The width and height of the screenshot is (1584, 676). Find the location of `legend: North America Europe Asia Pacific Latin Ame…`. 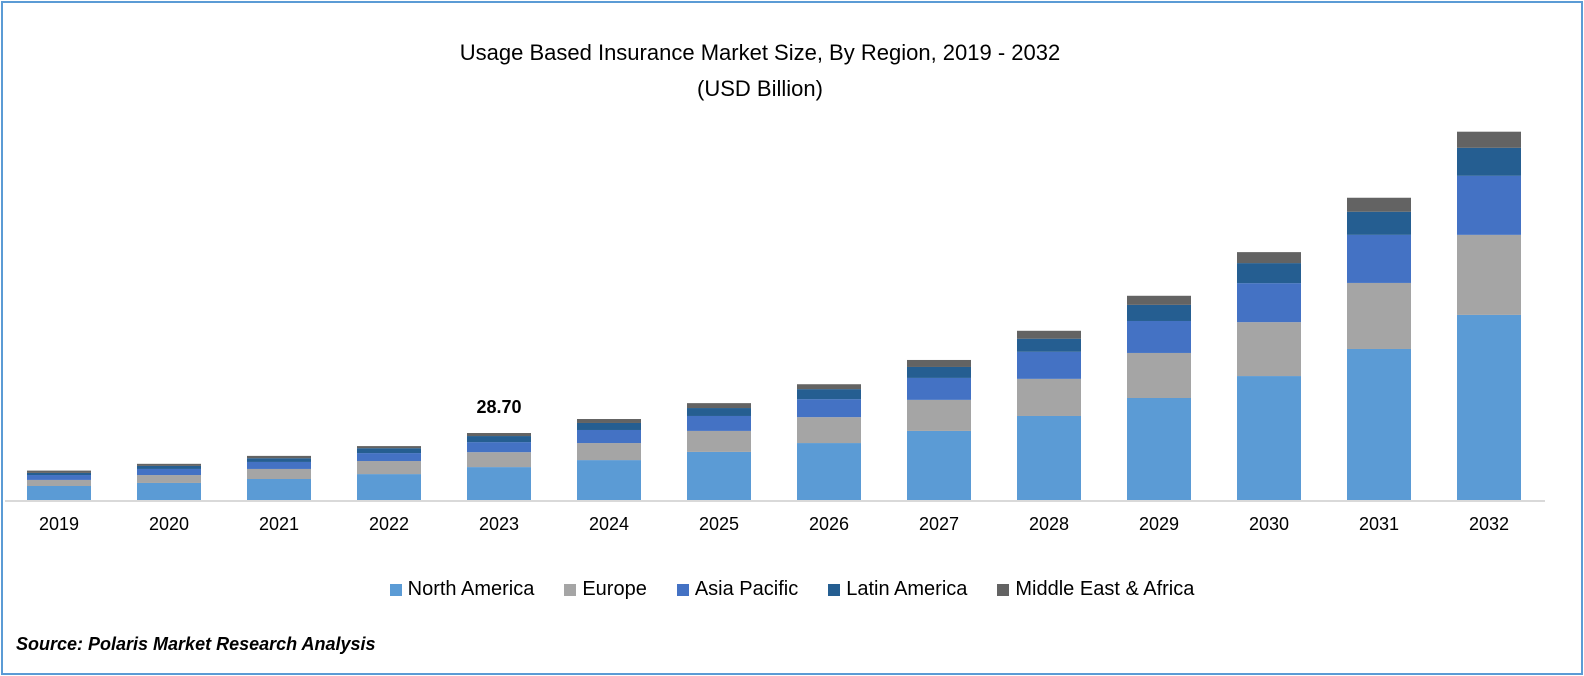

legend: North America Europe Asia Pacific Latin Ame… is located at coordinates (792, 589).